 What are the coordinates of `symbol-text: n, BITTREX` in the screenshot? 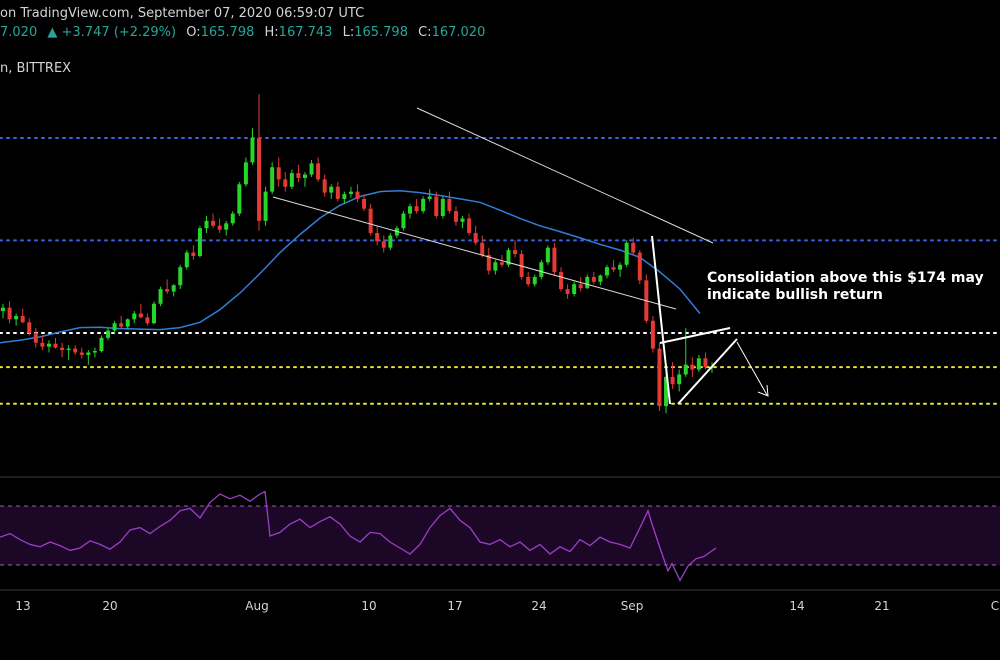 It's located at (36, 68).